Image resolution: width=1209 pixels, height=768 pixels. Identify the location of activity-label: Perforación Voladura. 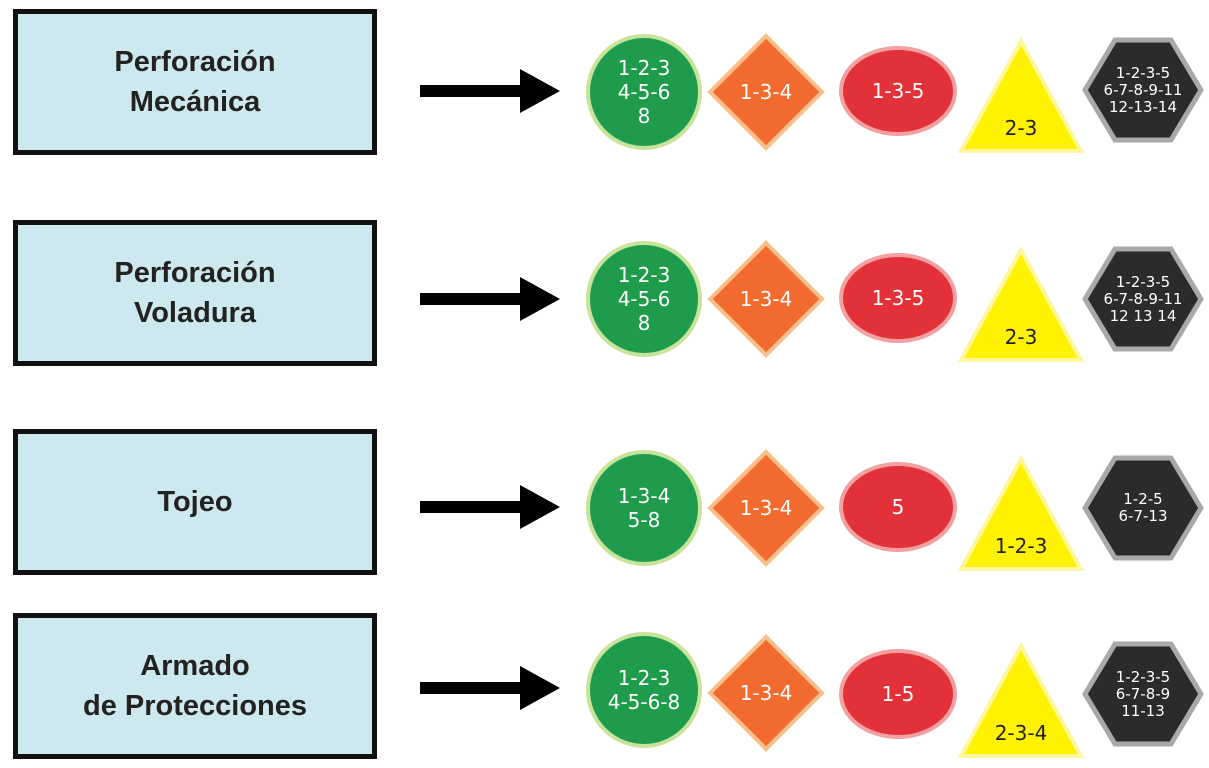
(195, 293).